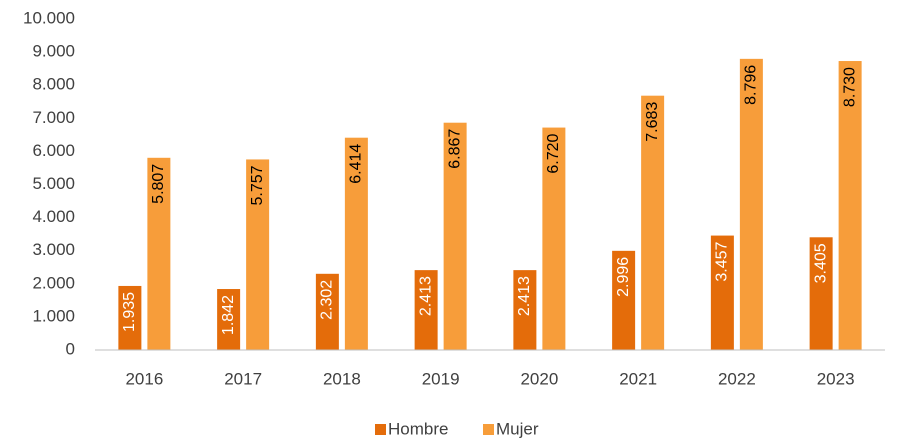 This screenshot has width=898, height=442. Describe the element at coordinates (327, 300) in the screenshot. I see `value-label: 2.302` at that location.